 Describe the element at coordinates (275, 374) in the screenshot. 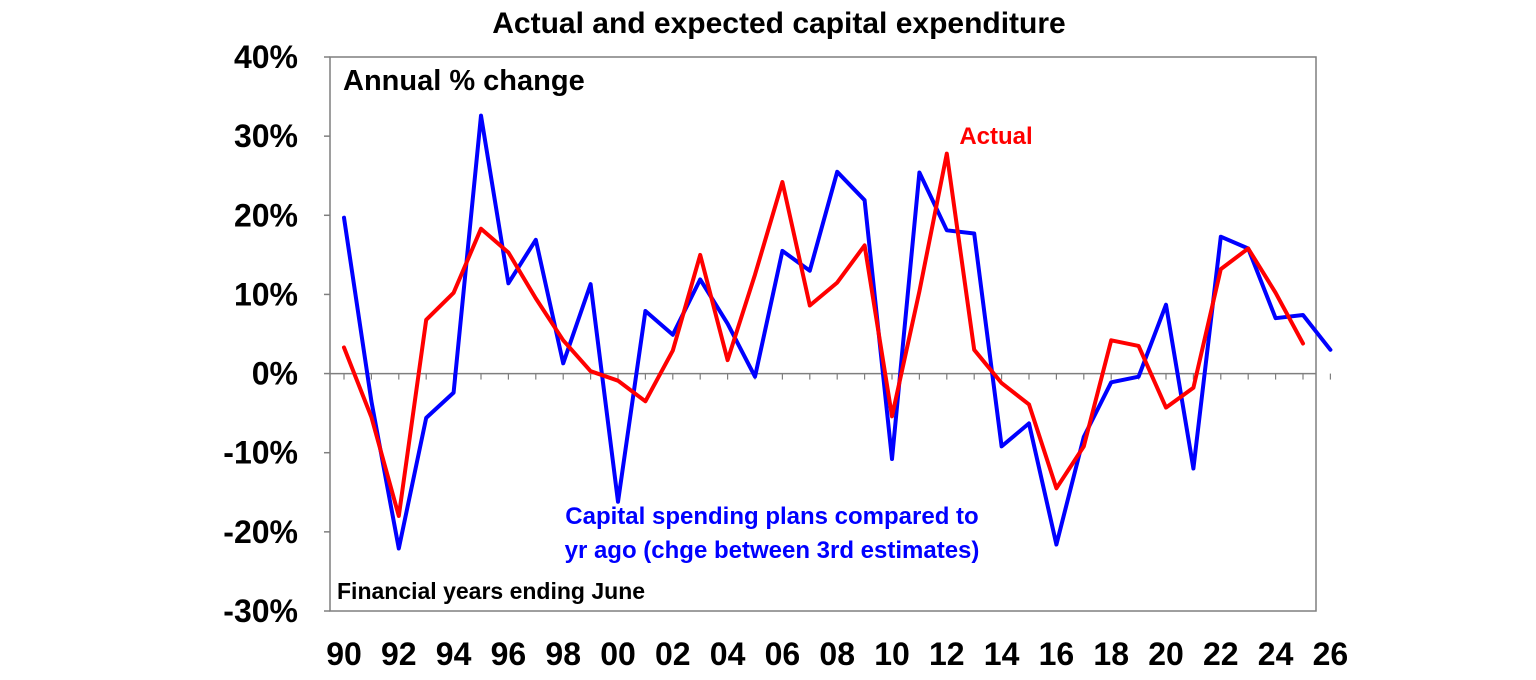

I see `y-tick-label: 0%` at that location.